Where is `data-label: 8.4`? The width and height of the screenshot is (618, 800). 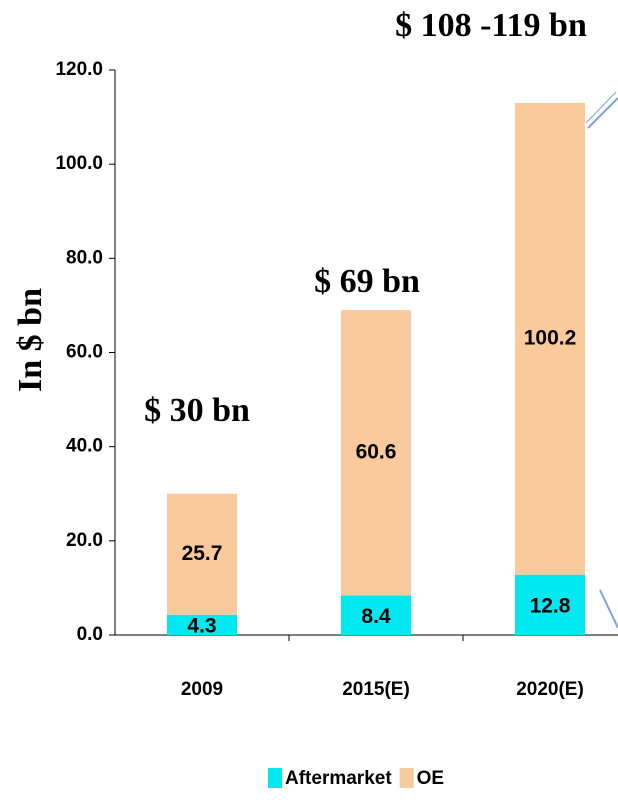
data-label: 8.4 is located at coordinates (376, 616).